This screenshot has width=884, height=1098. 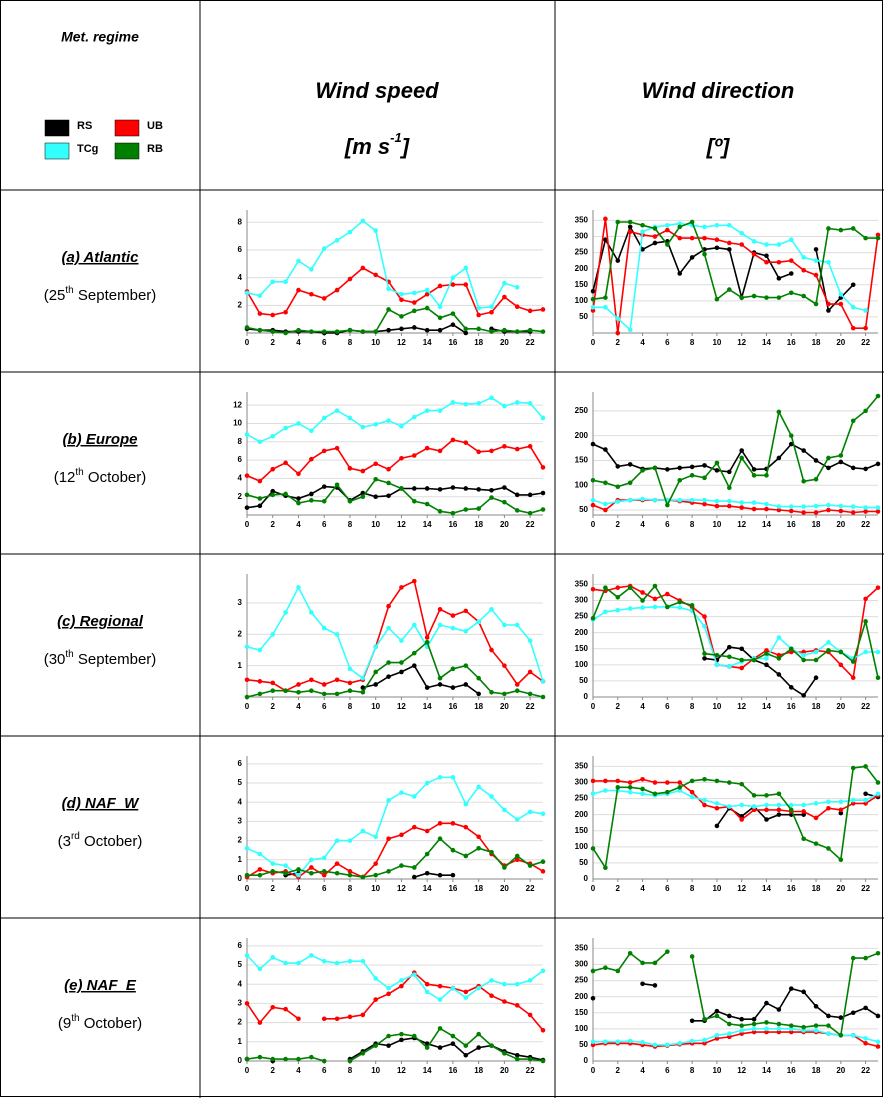 What do you see at coordinates (240, 633) in the screenshot?
I see `y-tick-label: 2` at bounding box center [240, 633].